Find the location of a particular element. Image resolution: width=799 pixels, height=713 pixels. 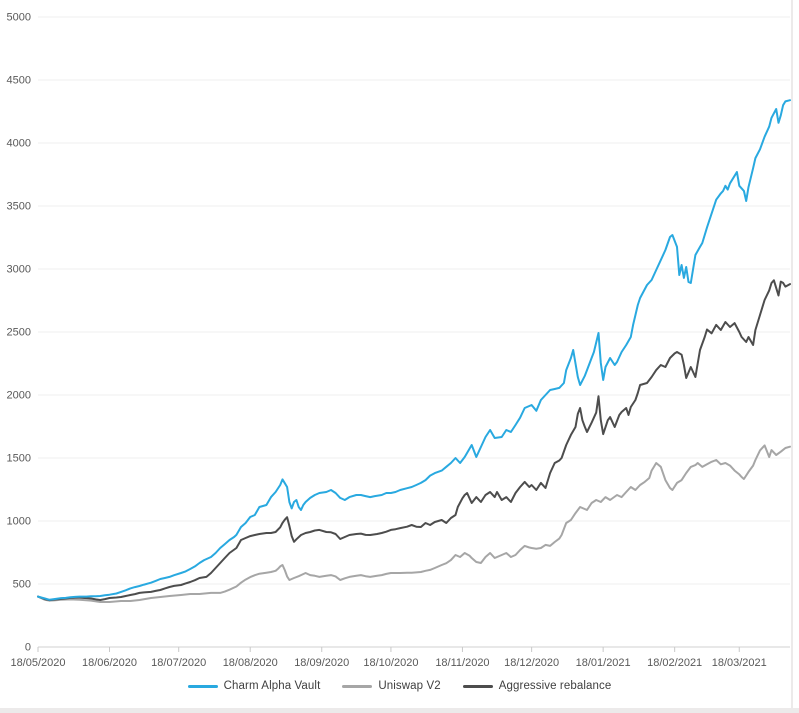

y-axis-tick-label-0: 0 is located at coordinates (28, 648).